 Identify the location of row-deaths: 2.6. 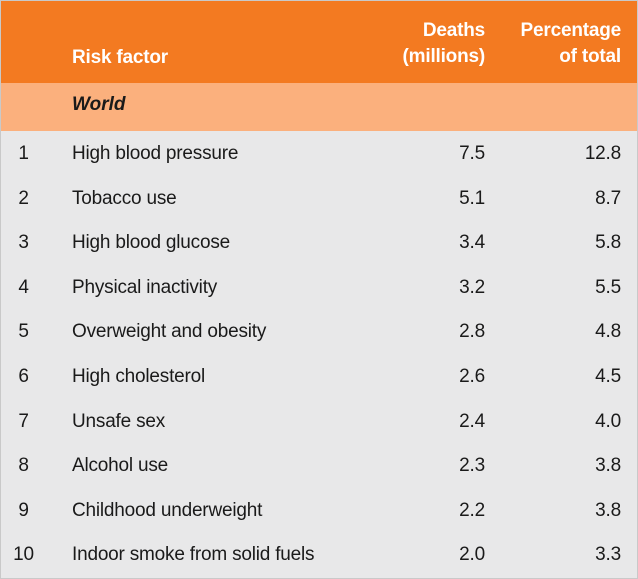
(472, 376).